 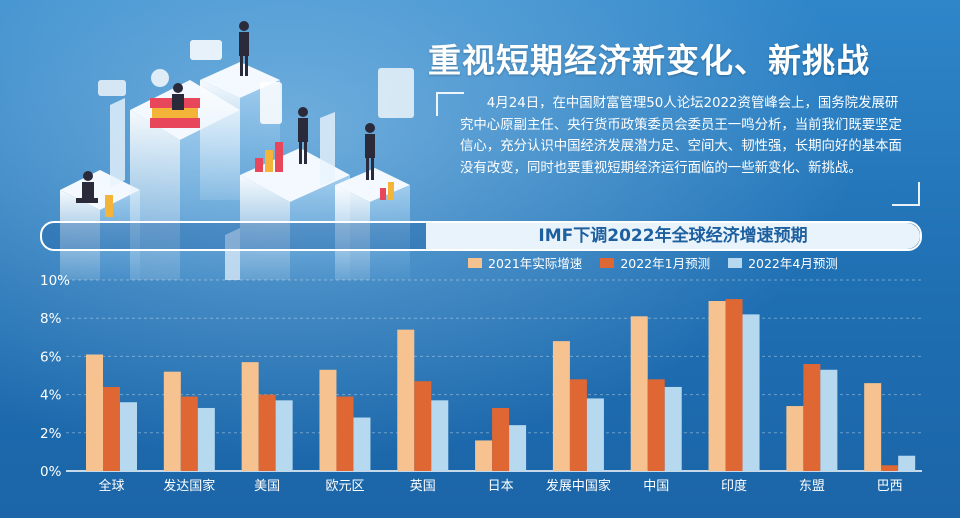 What do you see at coordinates (578, 486) in the screenshot?
I see `x-tick-label: 发展中国家` at bounding box center [578, 486].